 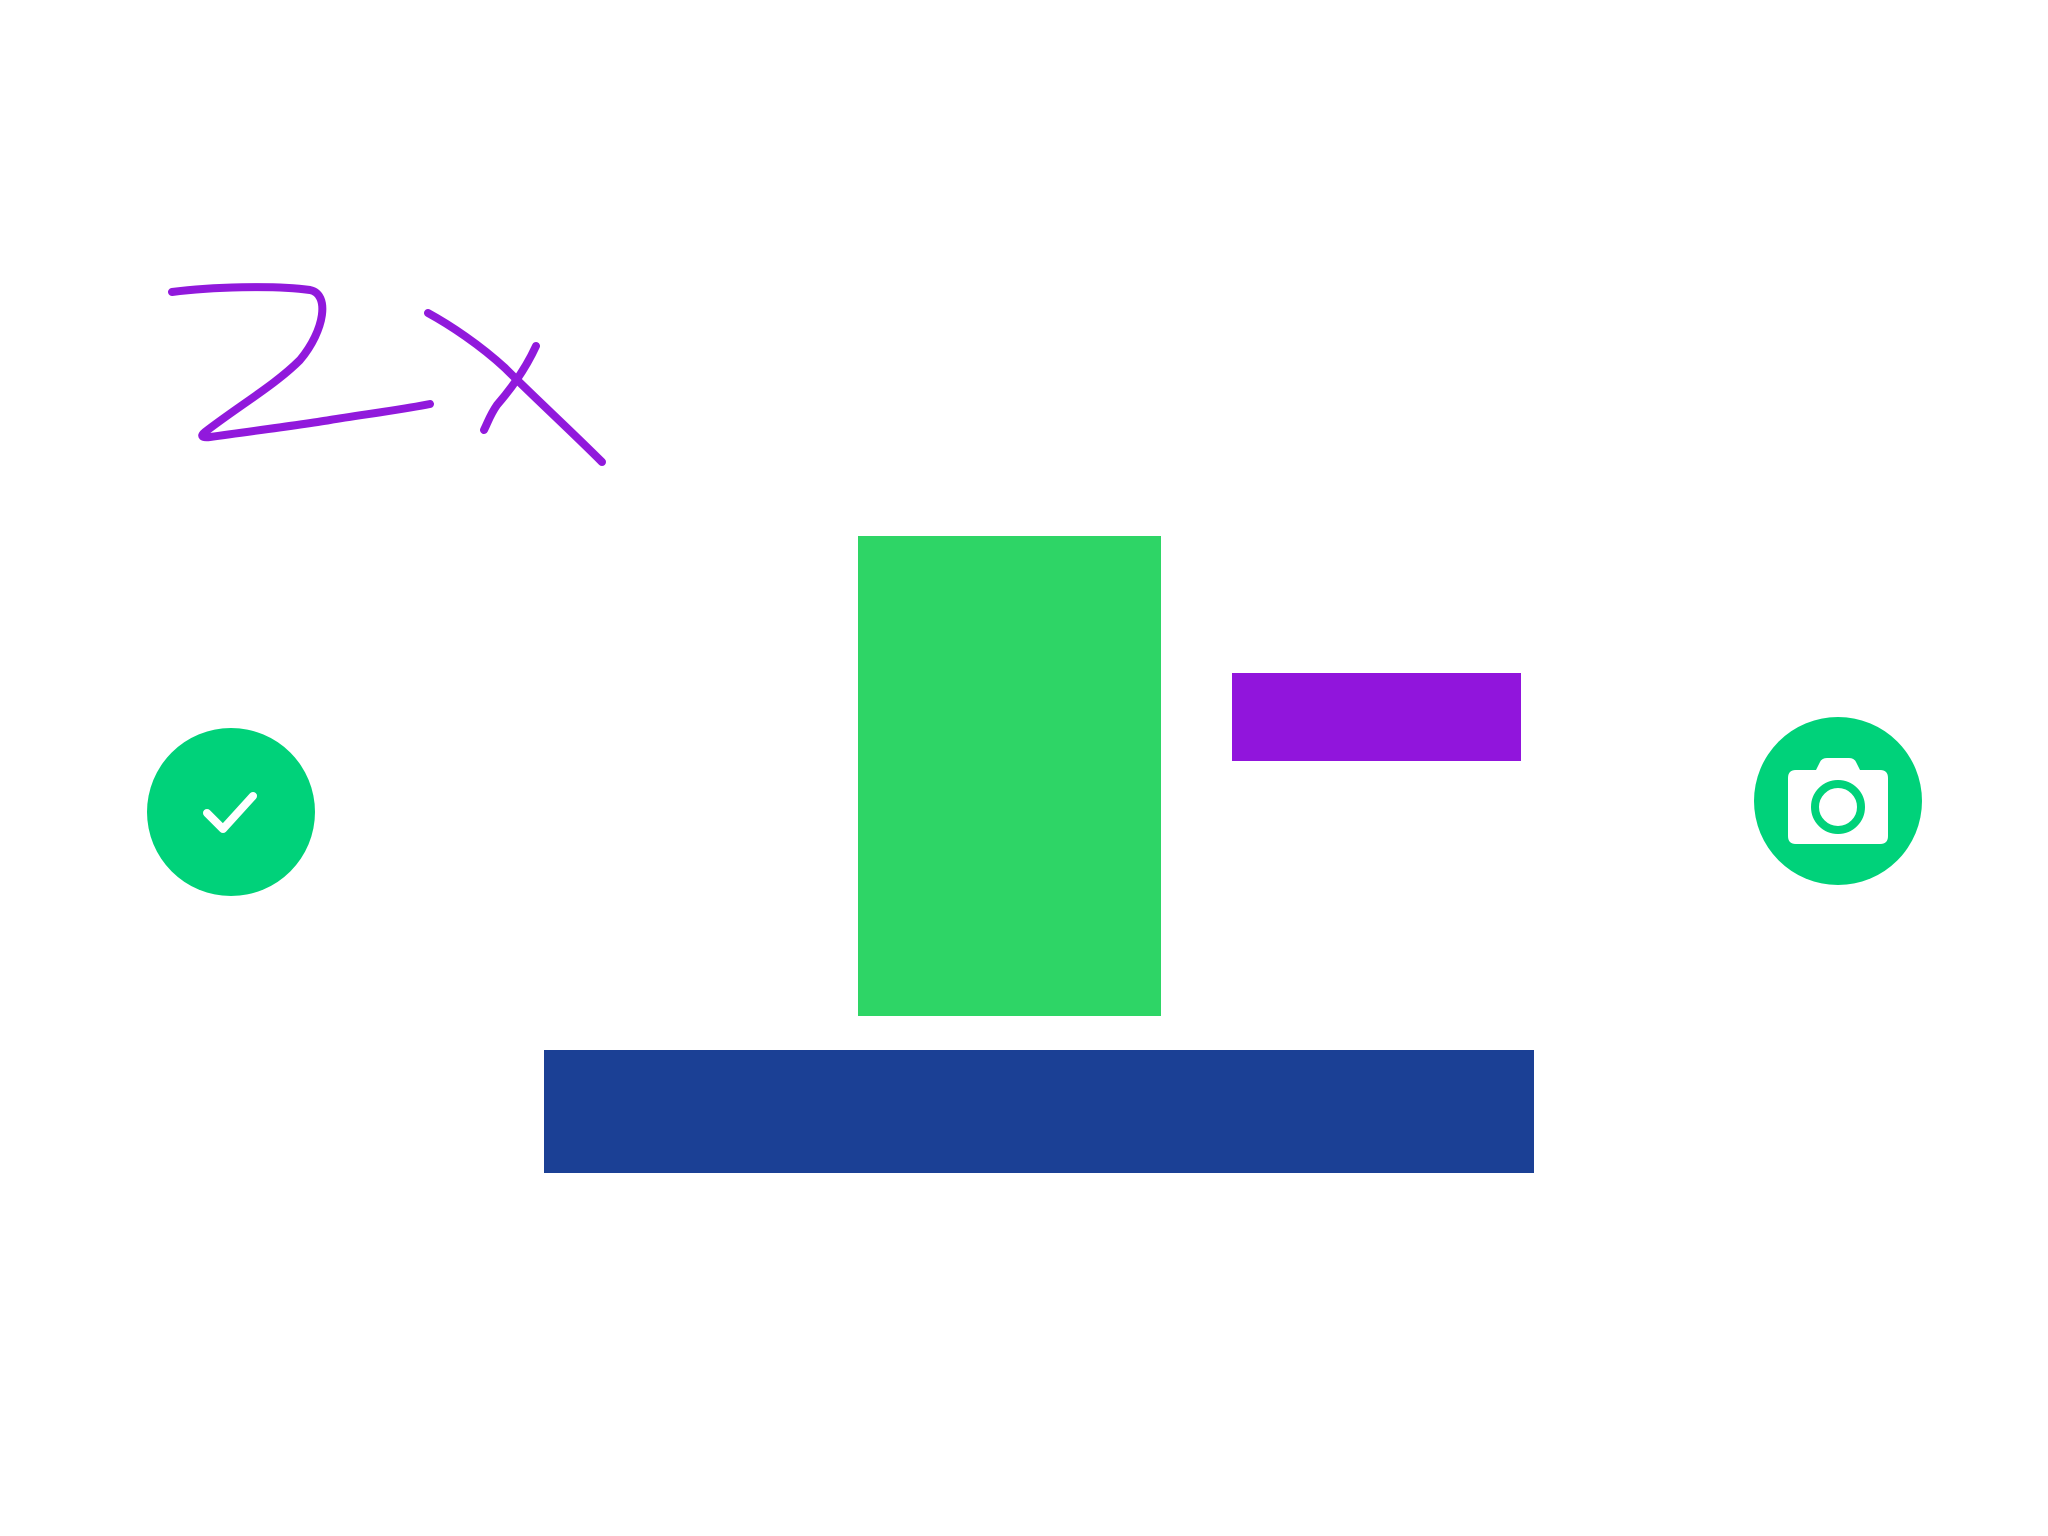 I want to click on green-block, so click(x=1009, y=776).